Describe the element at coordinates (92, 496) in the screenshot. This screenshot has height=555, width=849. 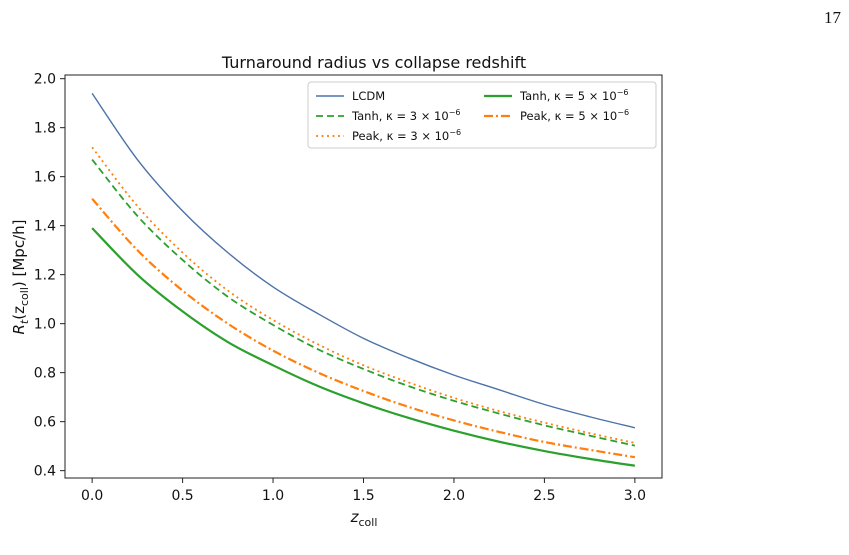
I see `x-tick-label: 0.0` at that location.